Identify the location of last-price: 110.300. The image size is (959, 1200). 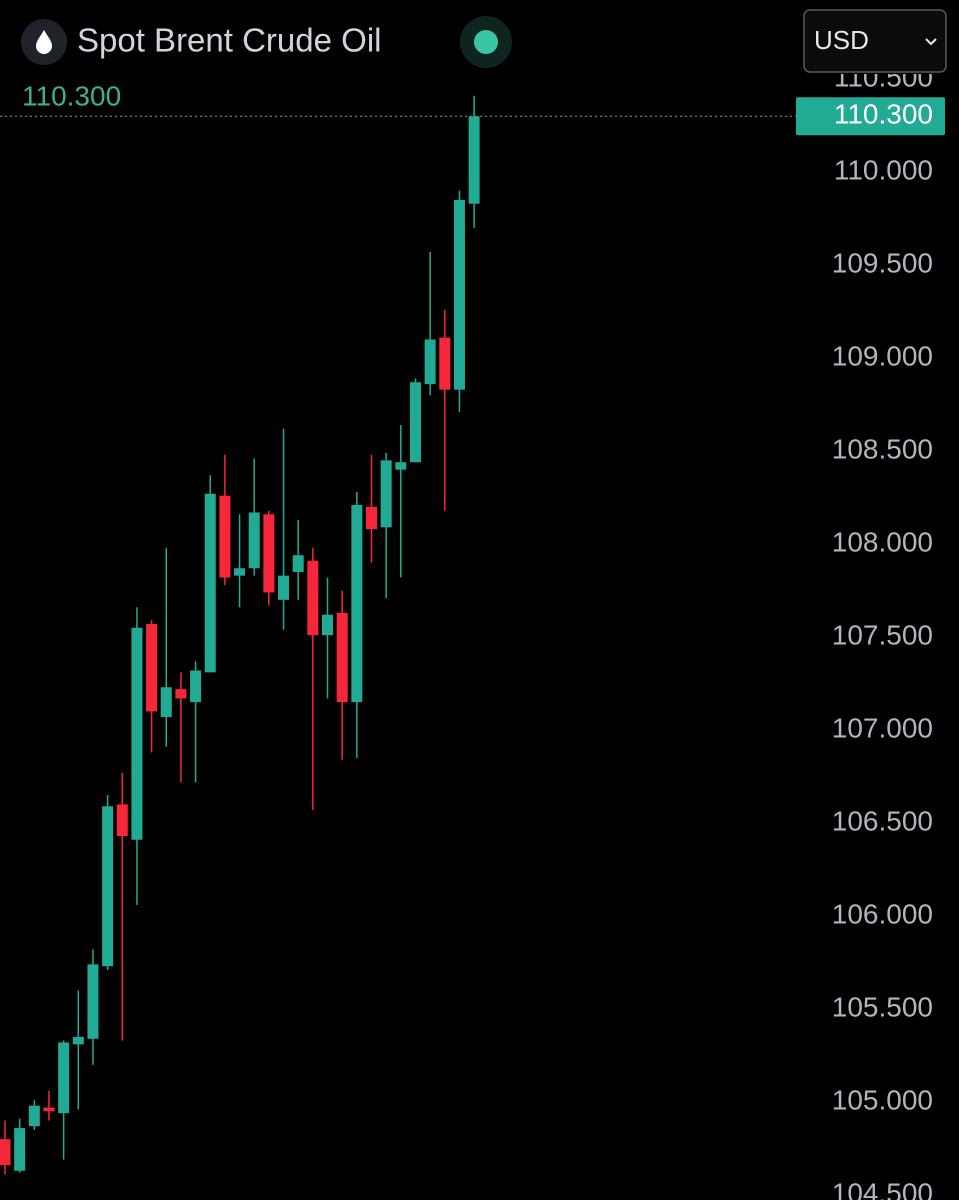
(71, 95).